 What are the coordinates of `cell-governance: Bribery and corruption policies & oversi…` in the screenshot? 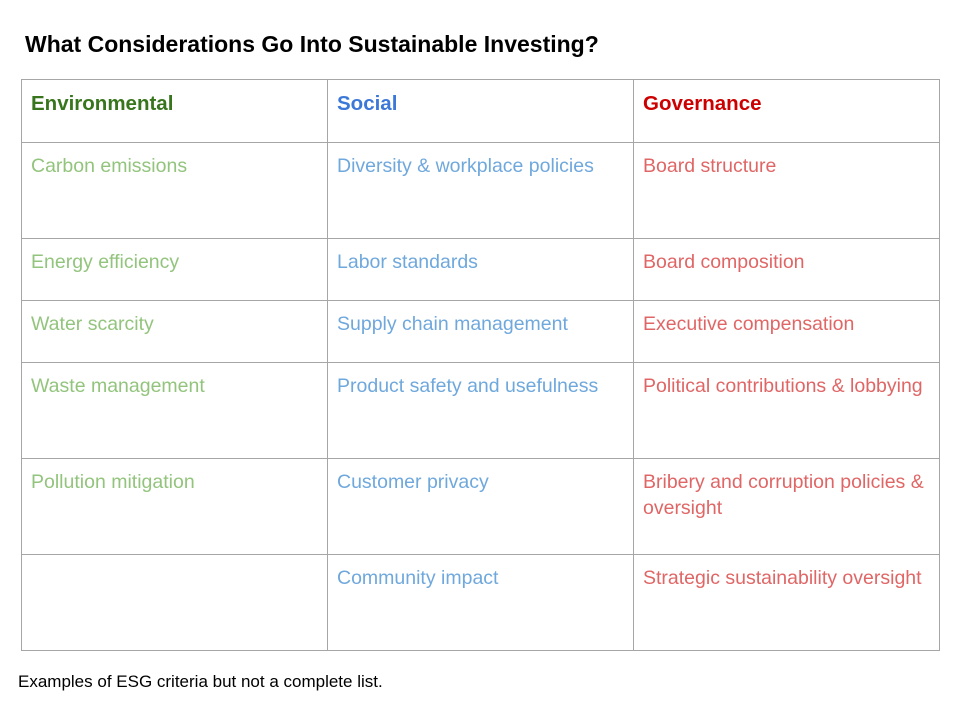 It's located at (786, 506).